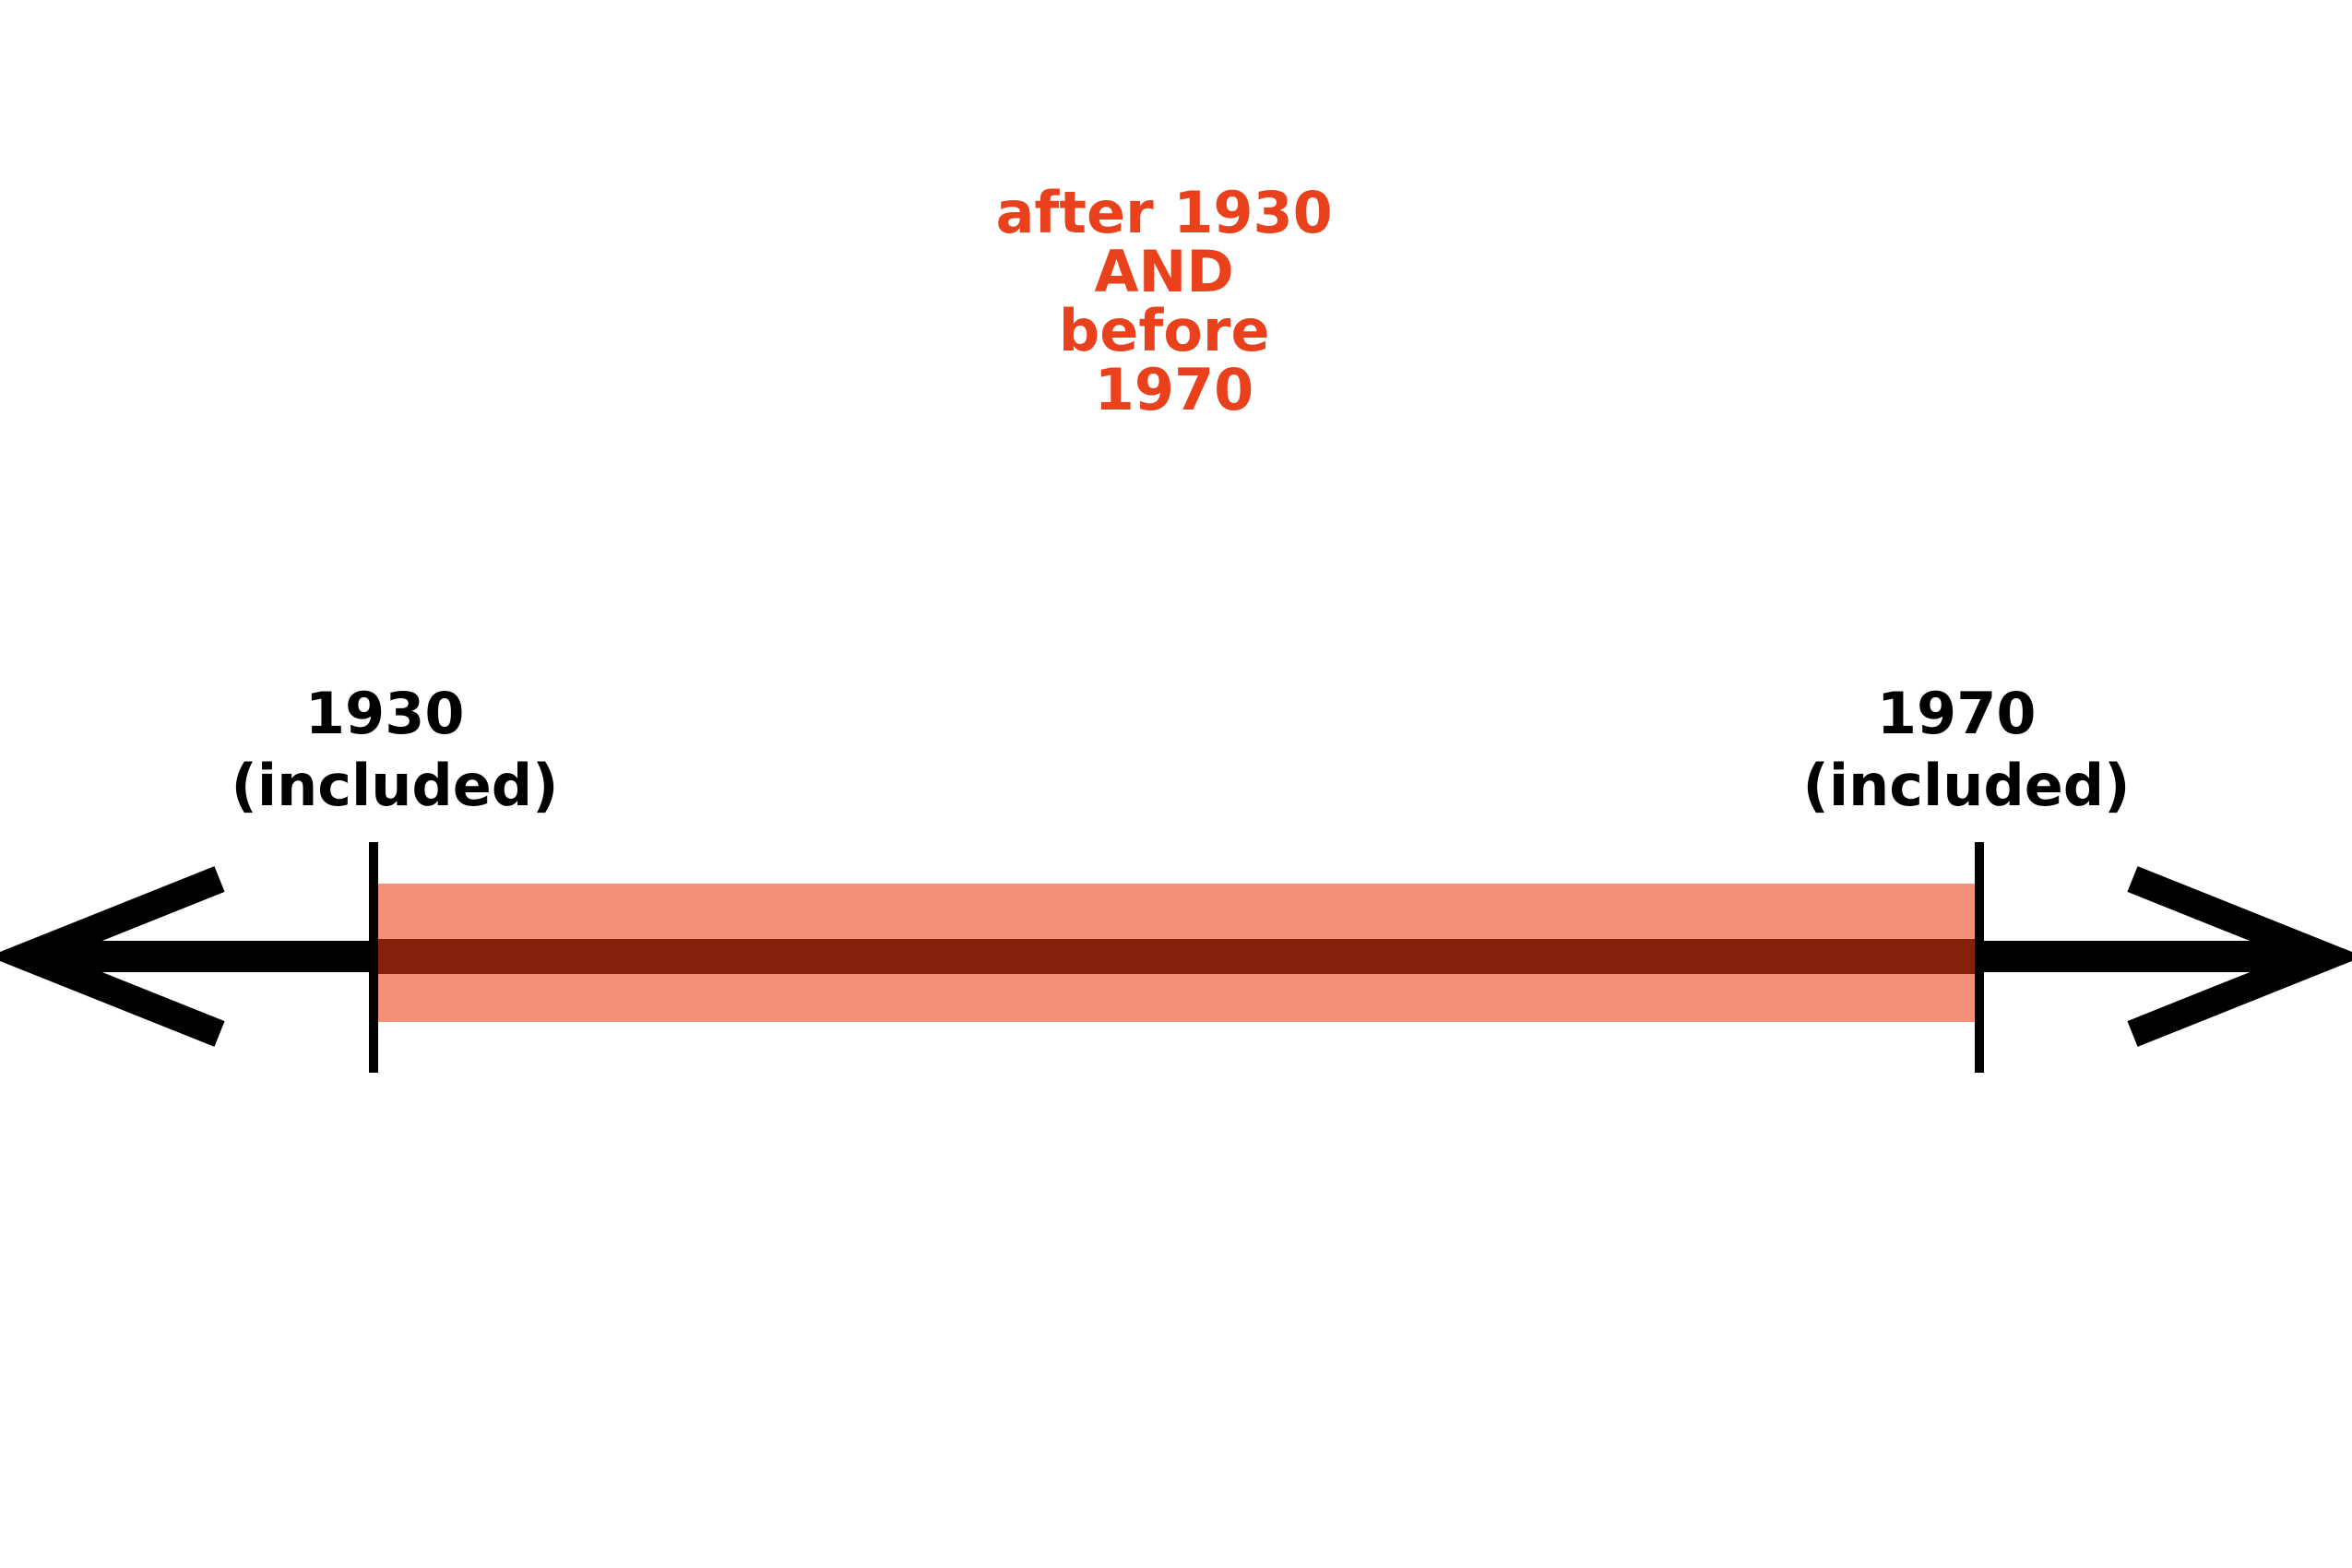 The width and height of the screenshot is (2352, 1568). What do you see at coordinates (1164, 330) in the screenshot?
I see `title-line-3: before` at bounding box center [1164, 330].